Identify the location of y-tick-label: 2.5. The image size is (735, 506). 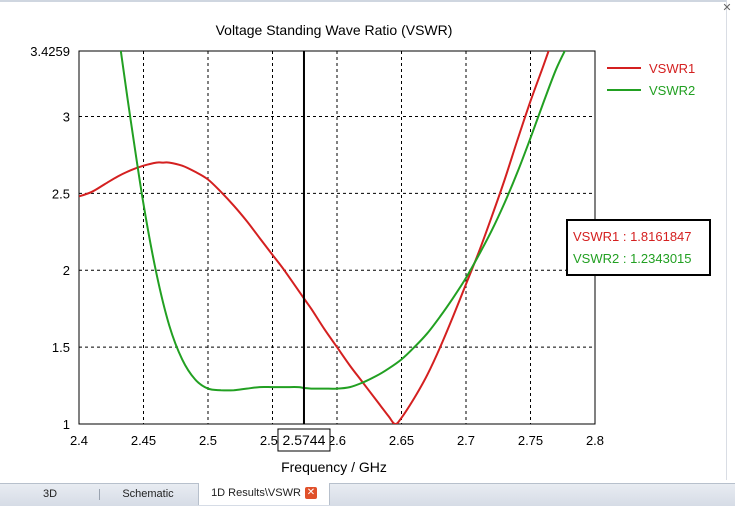
(61, 193).